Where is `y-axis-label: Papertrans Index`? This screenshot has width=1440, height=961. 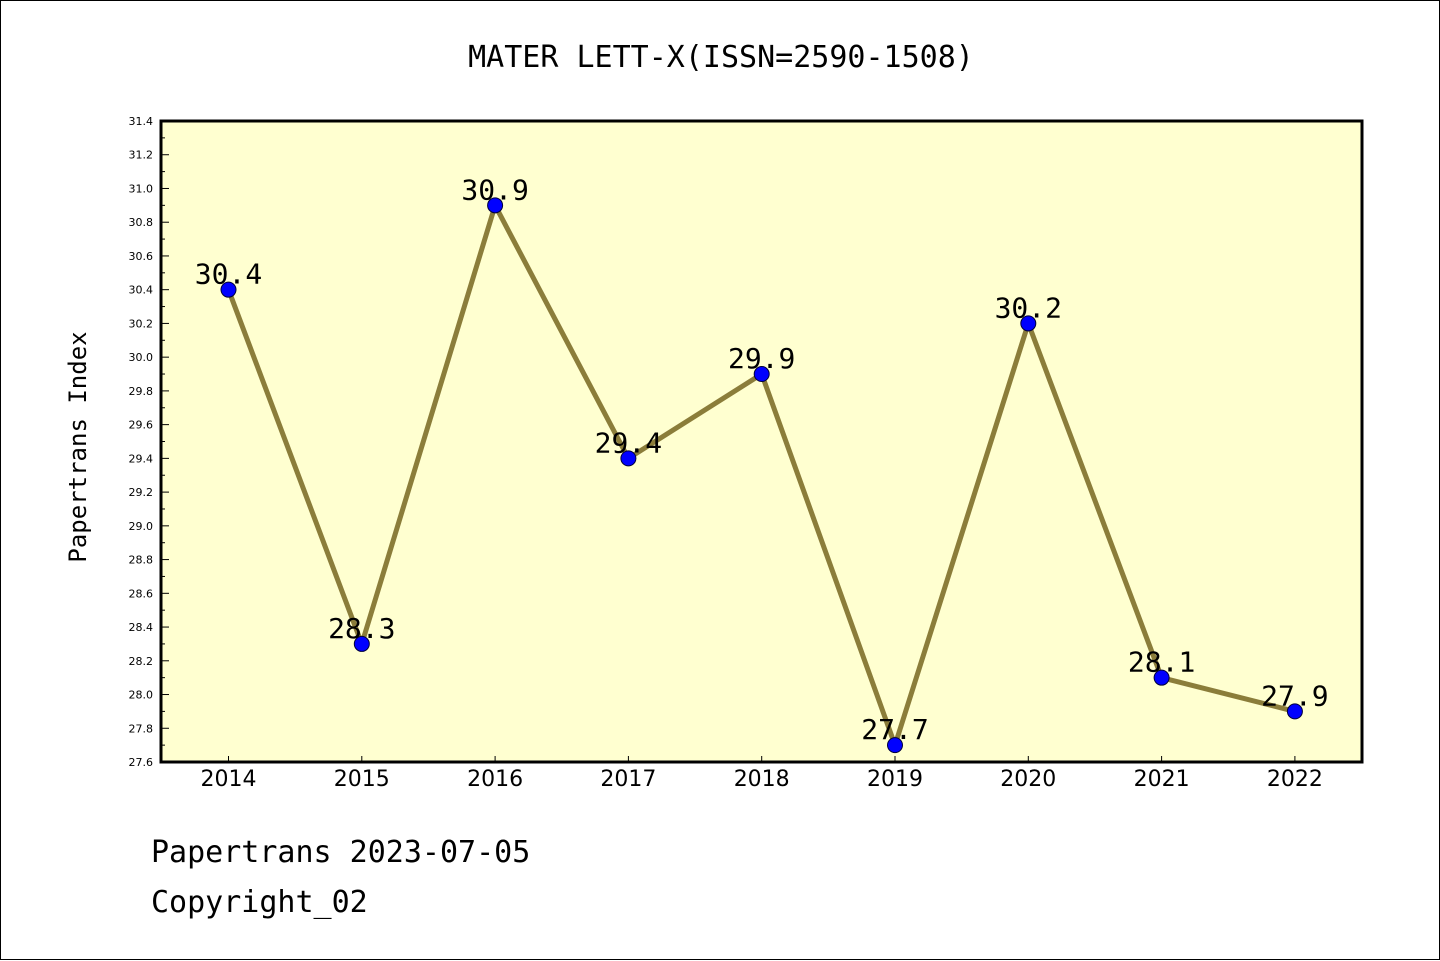 y-axis-label: Papertrans Index is located at coordinates (78, 446).